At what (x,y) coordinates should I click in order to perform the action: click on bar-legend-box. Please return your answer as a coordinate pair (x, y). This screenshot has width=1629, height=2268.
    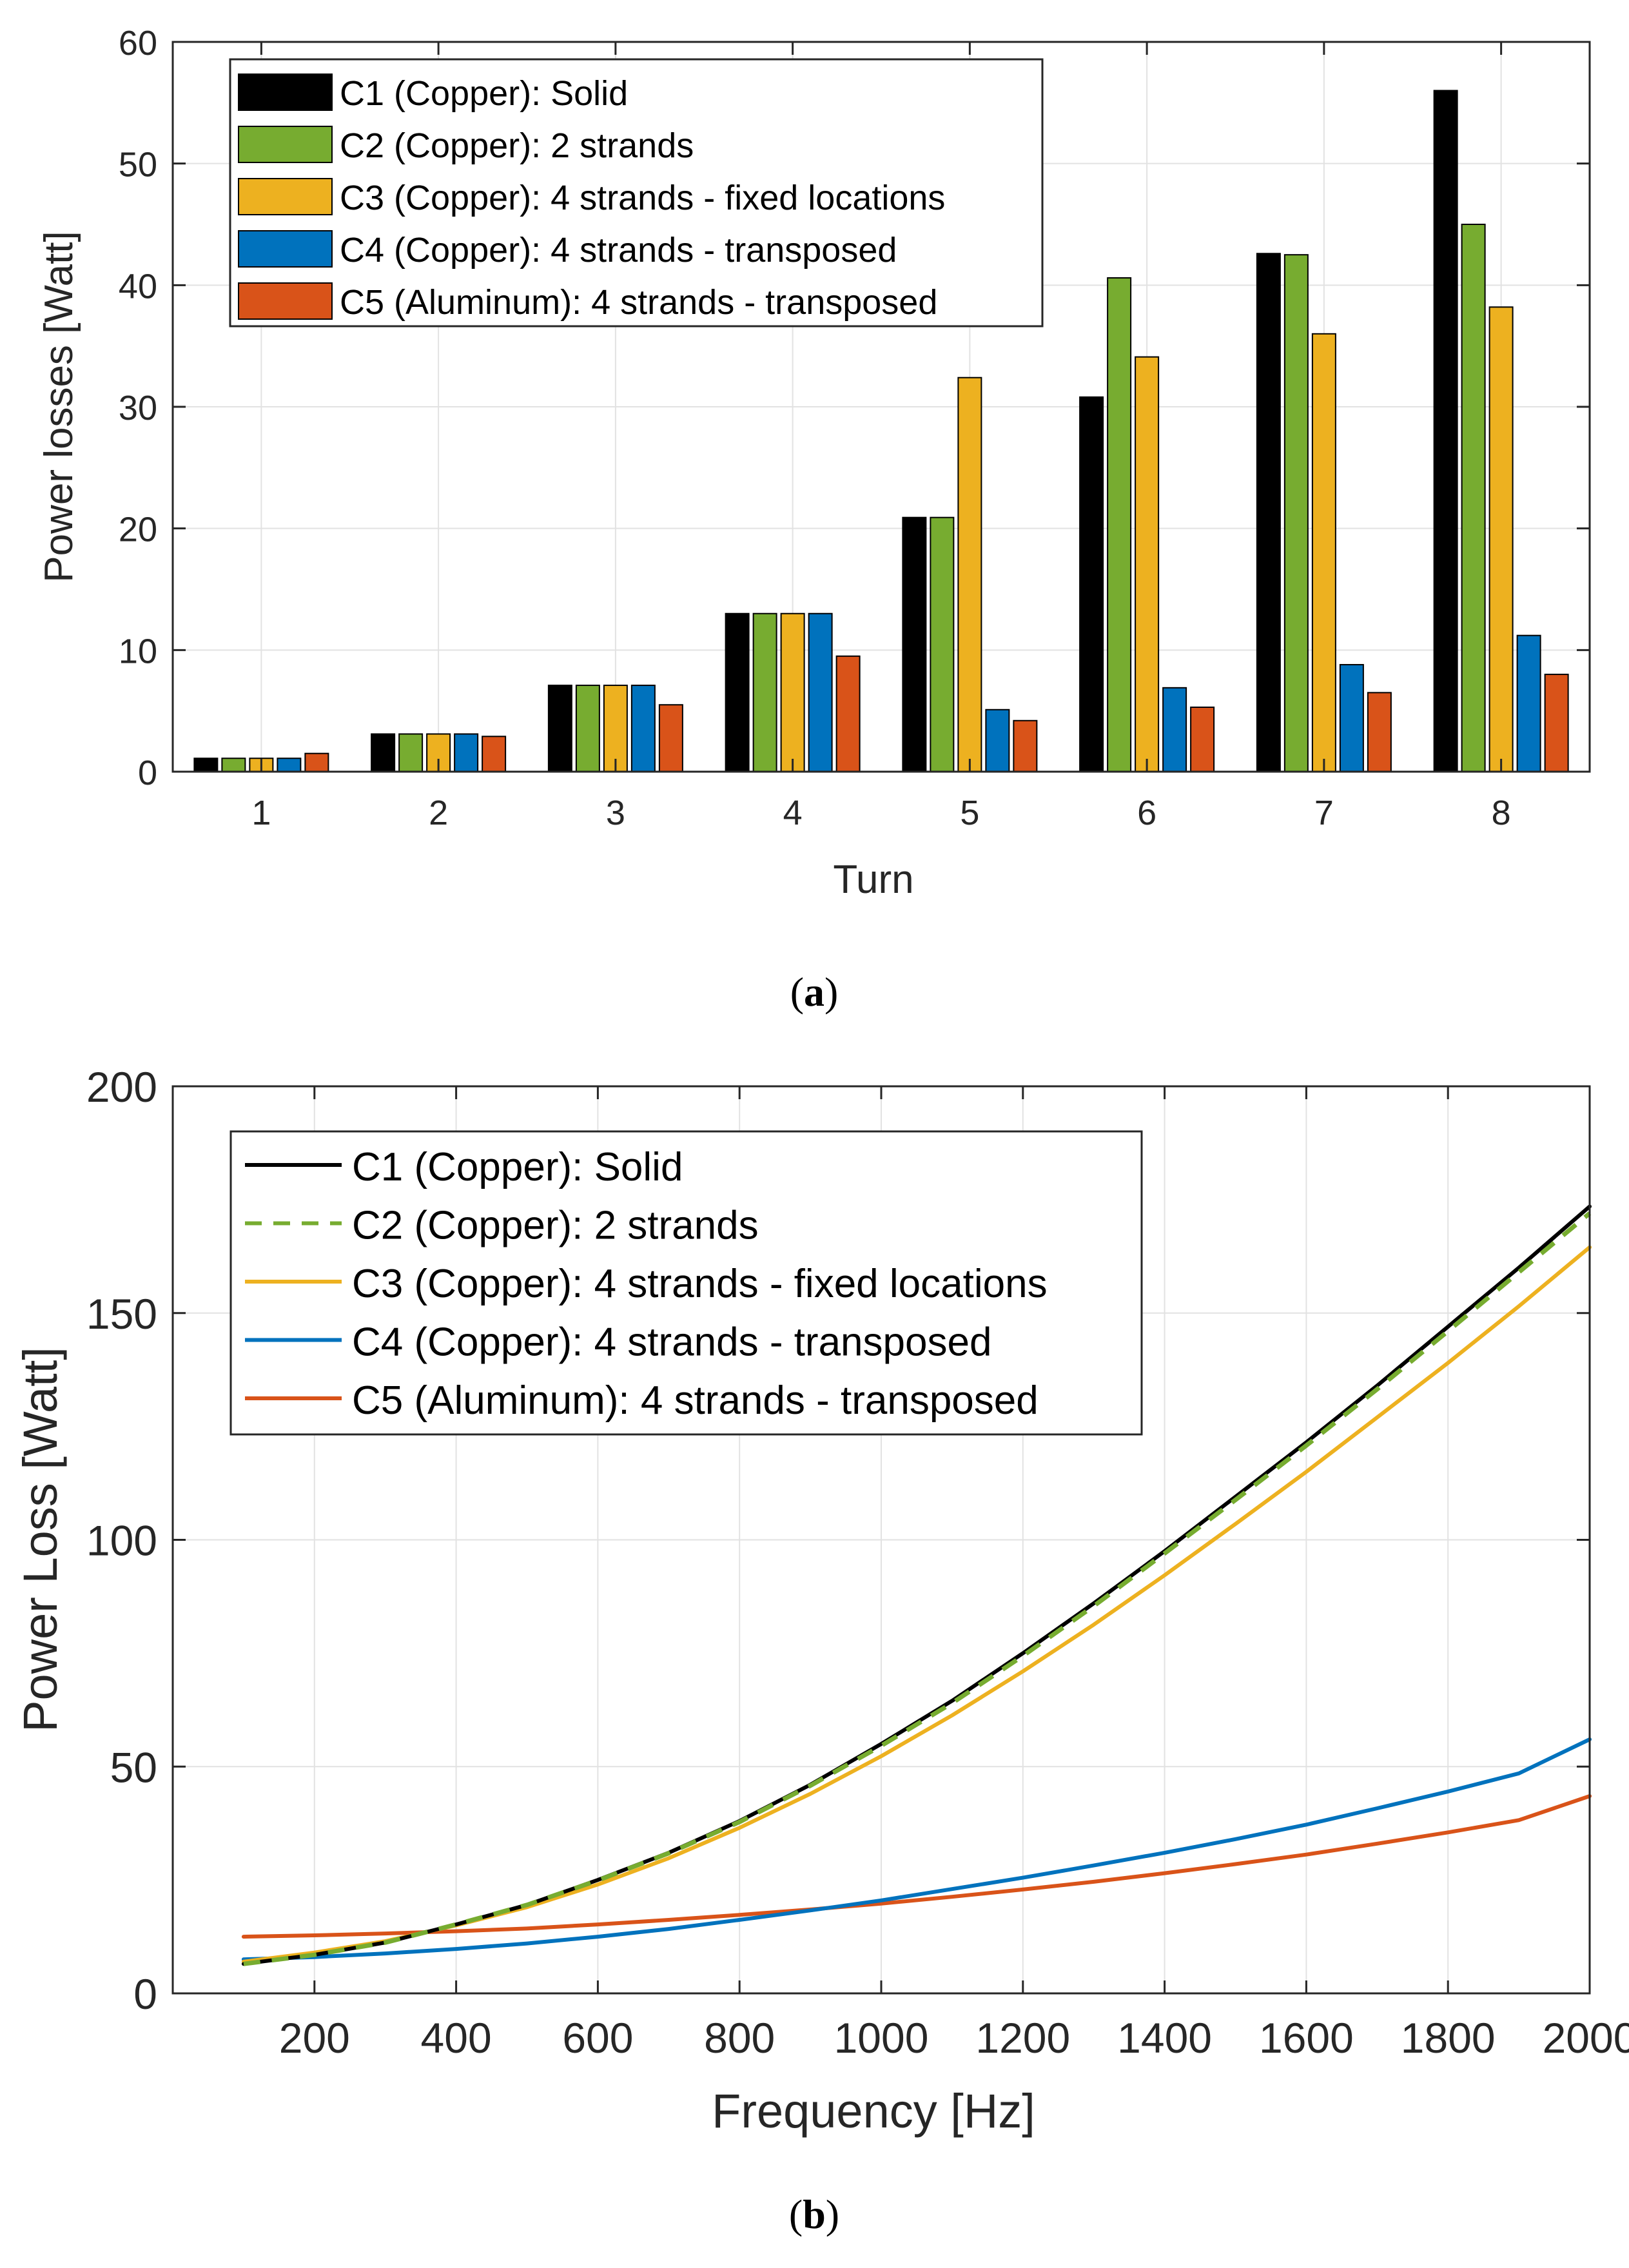
    Looking at the image, I should click on (636, 192).